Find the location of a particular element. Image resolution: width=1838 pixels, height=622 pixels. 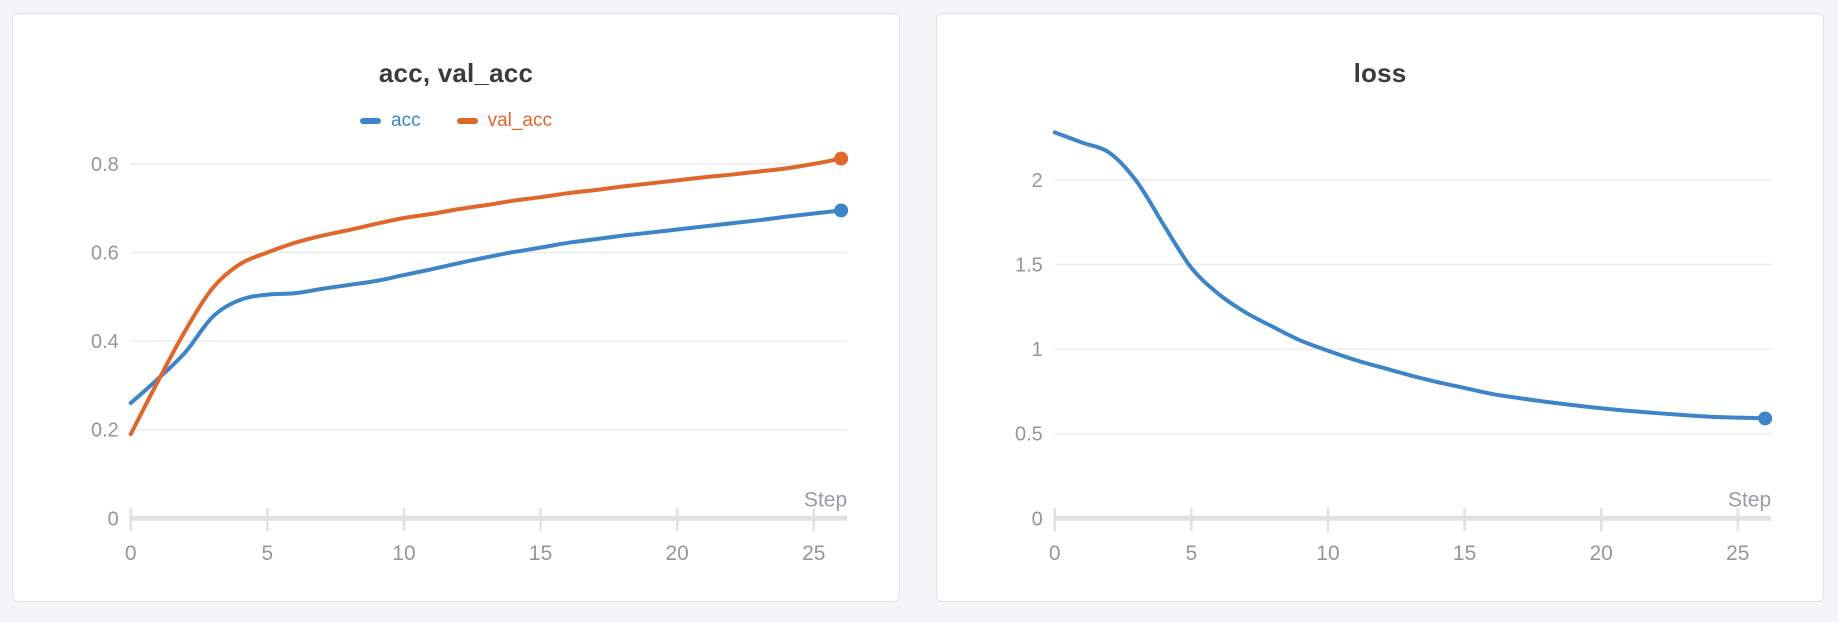

chart-title-loss: loss is located at coordinates (1380, 73).